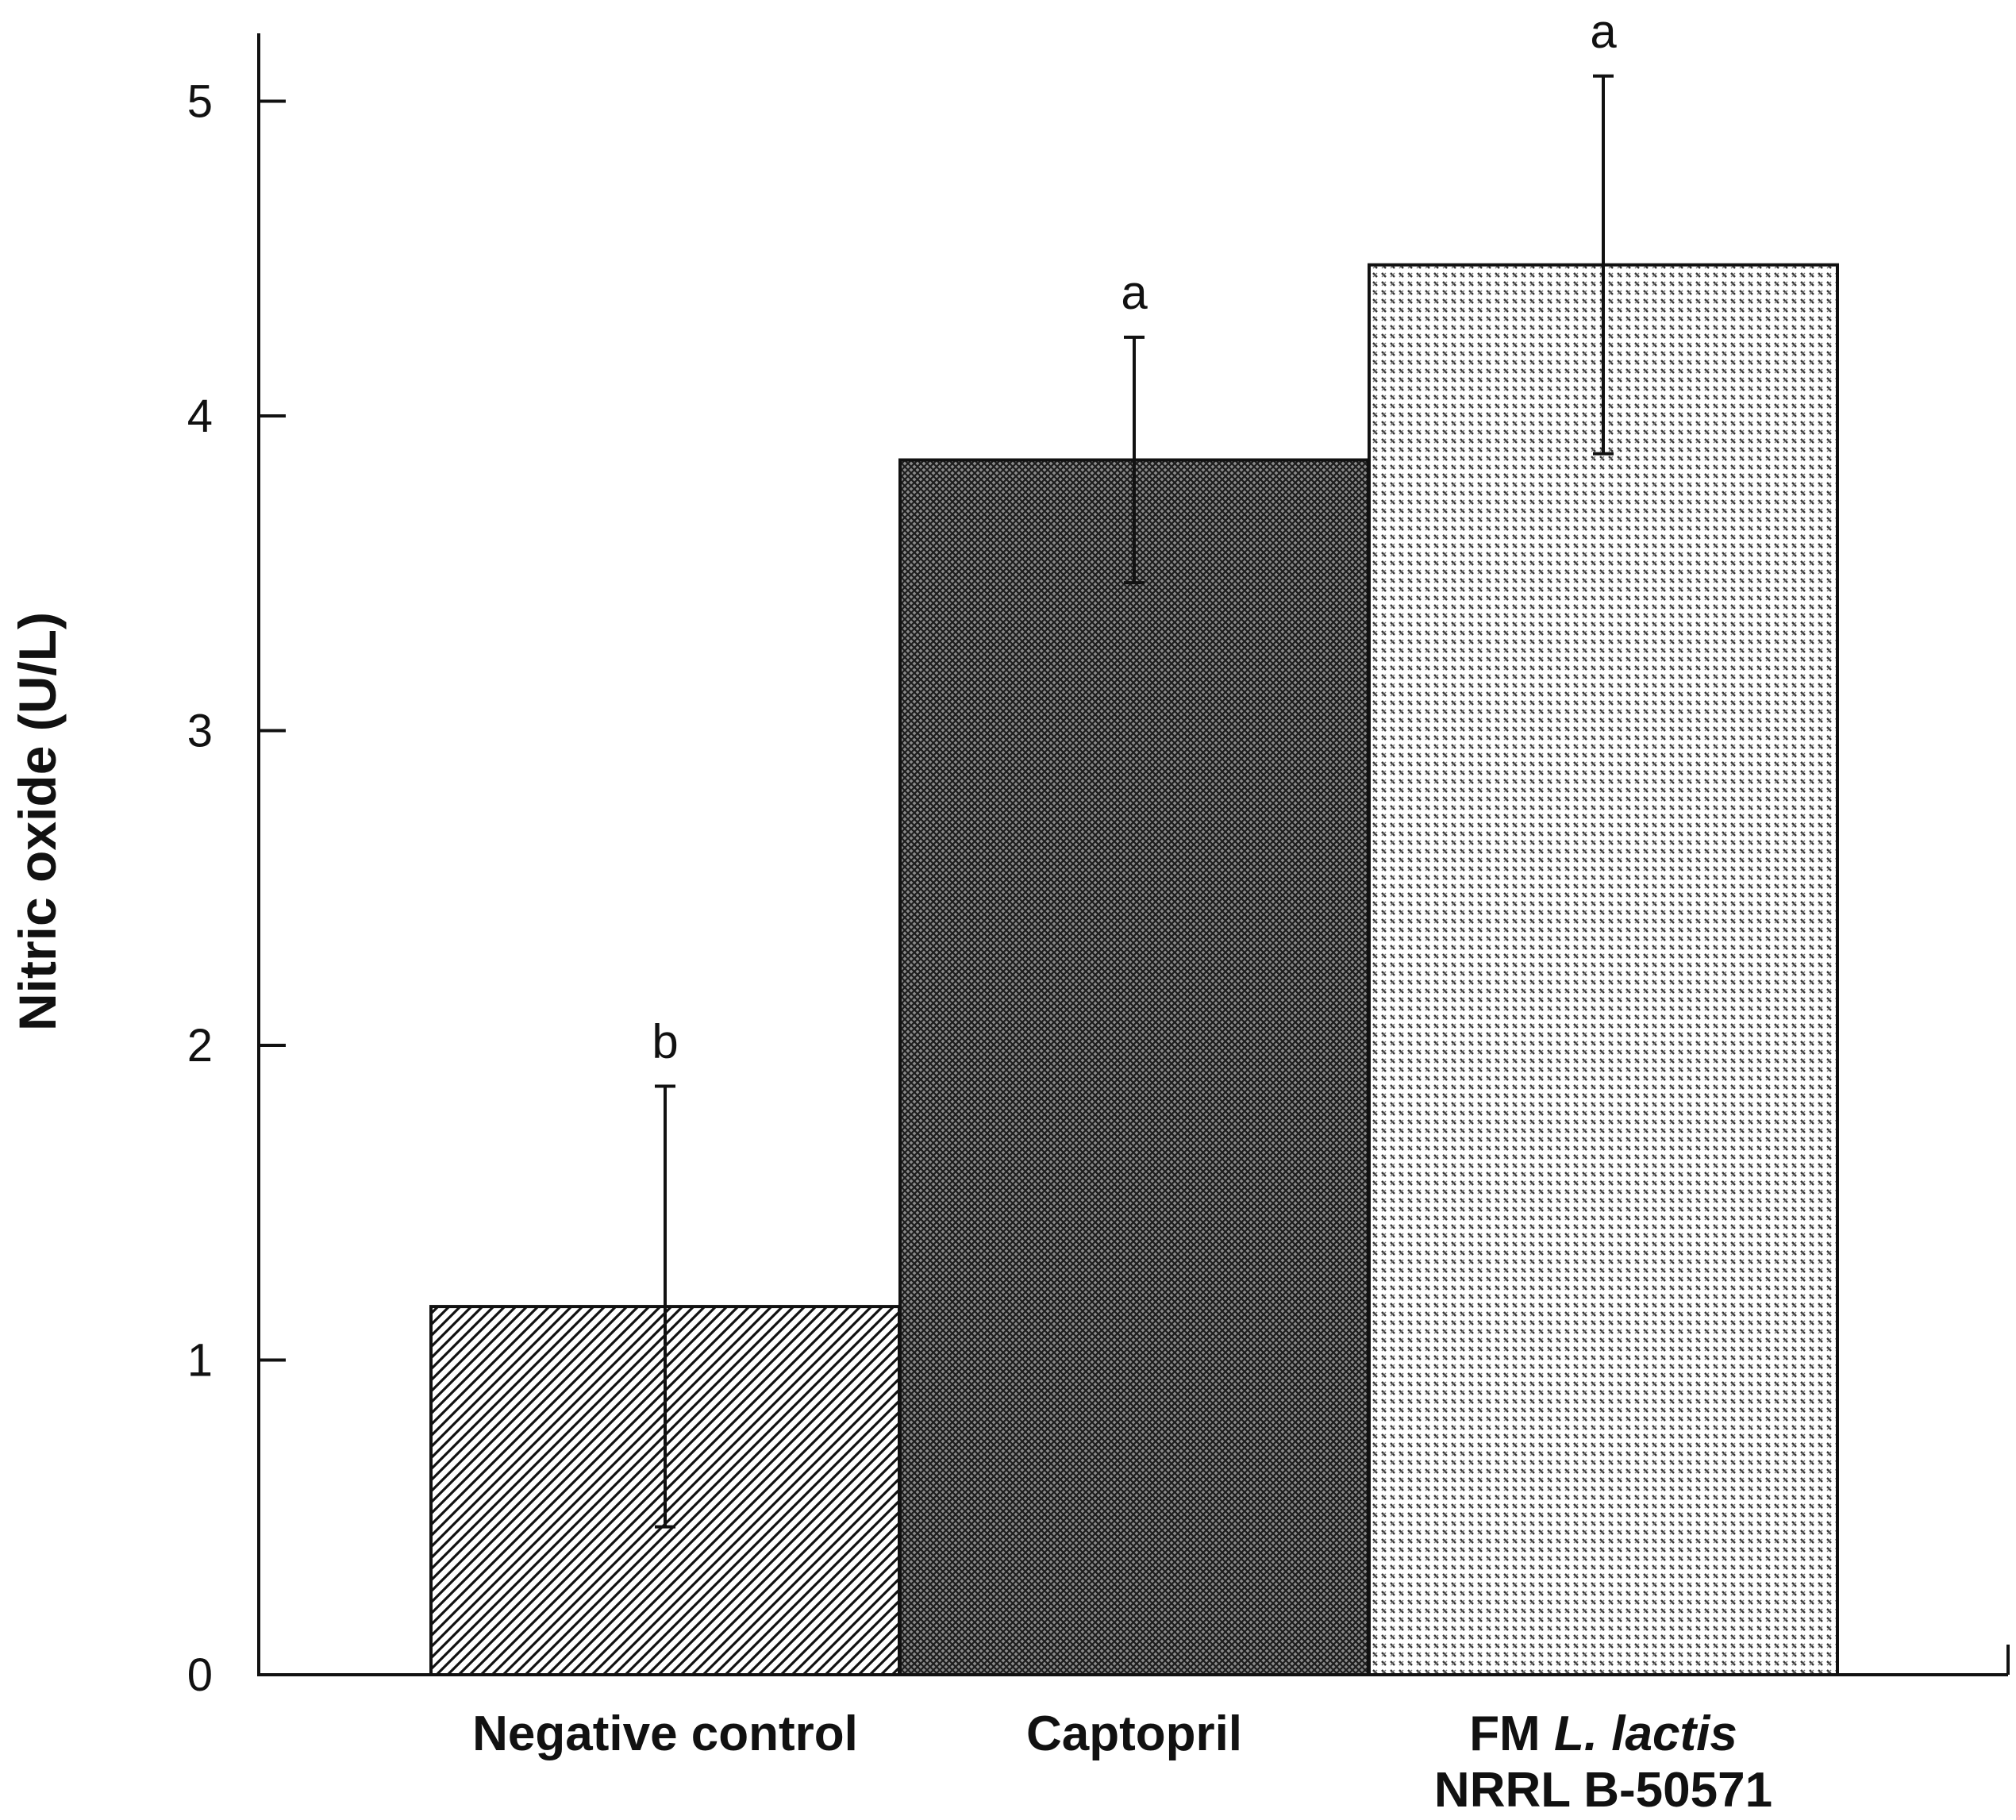  I want to click on y-tick-label: 2, so click(200, 1046).